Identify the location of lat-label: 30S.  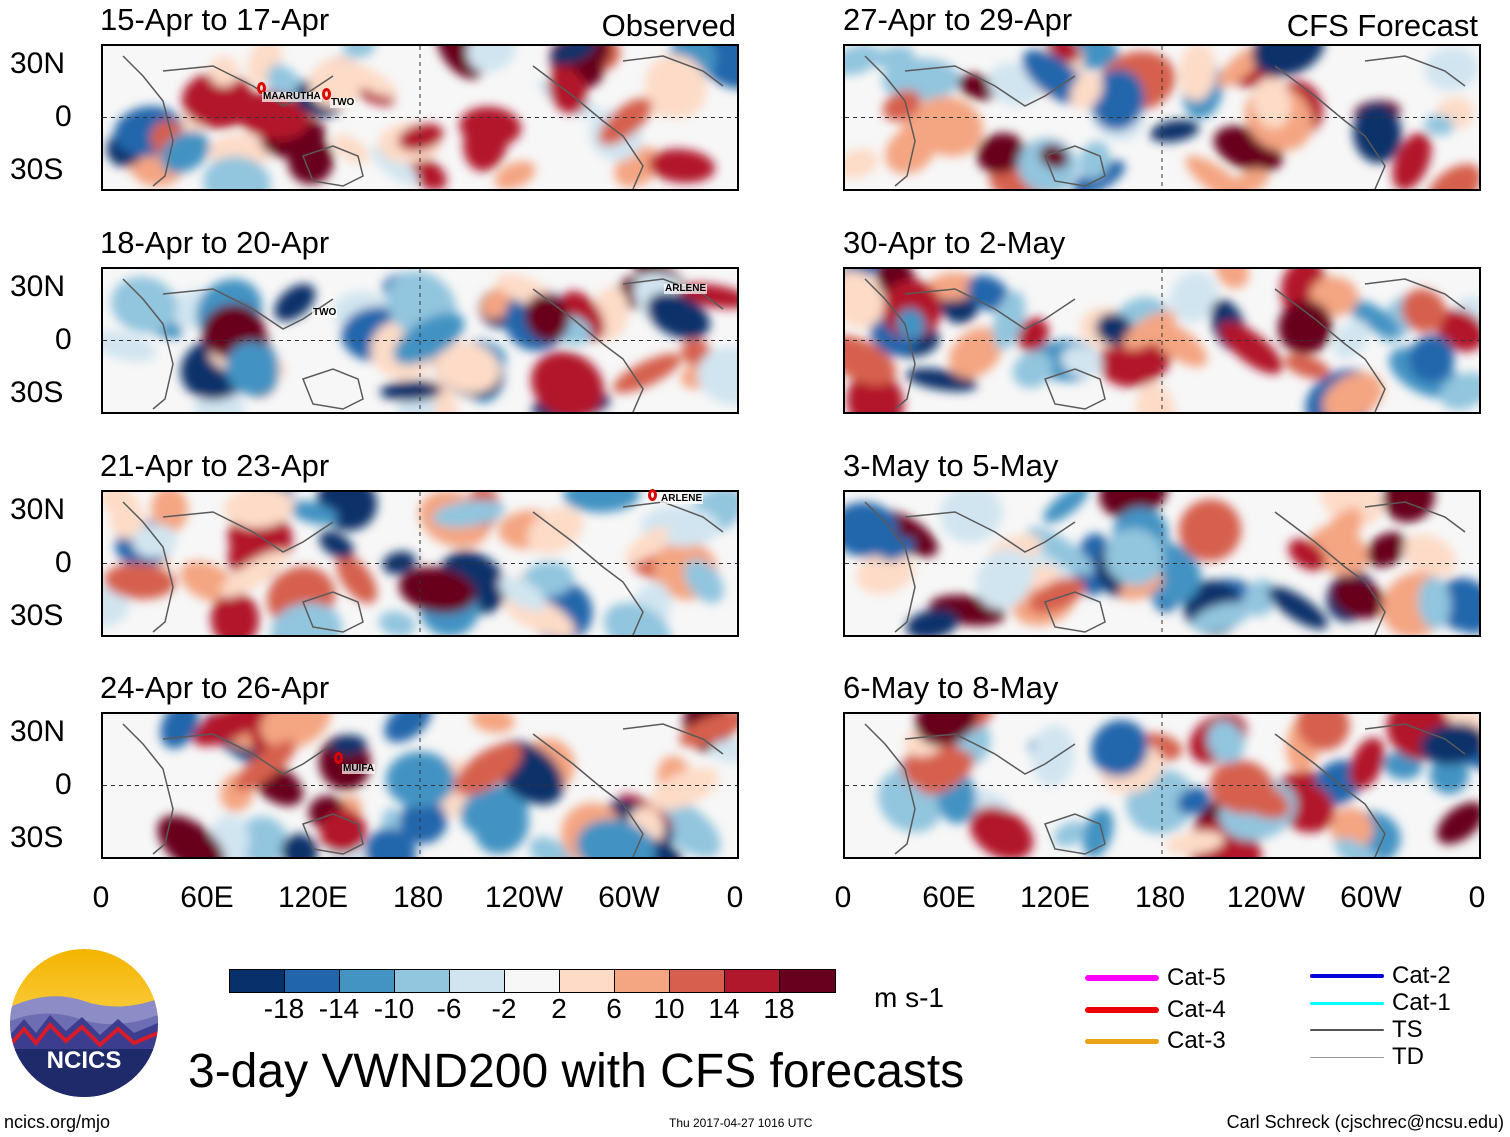
(37, 392).